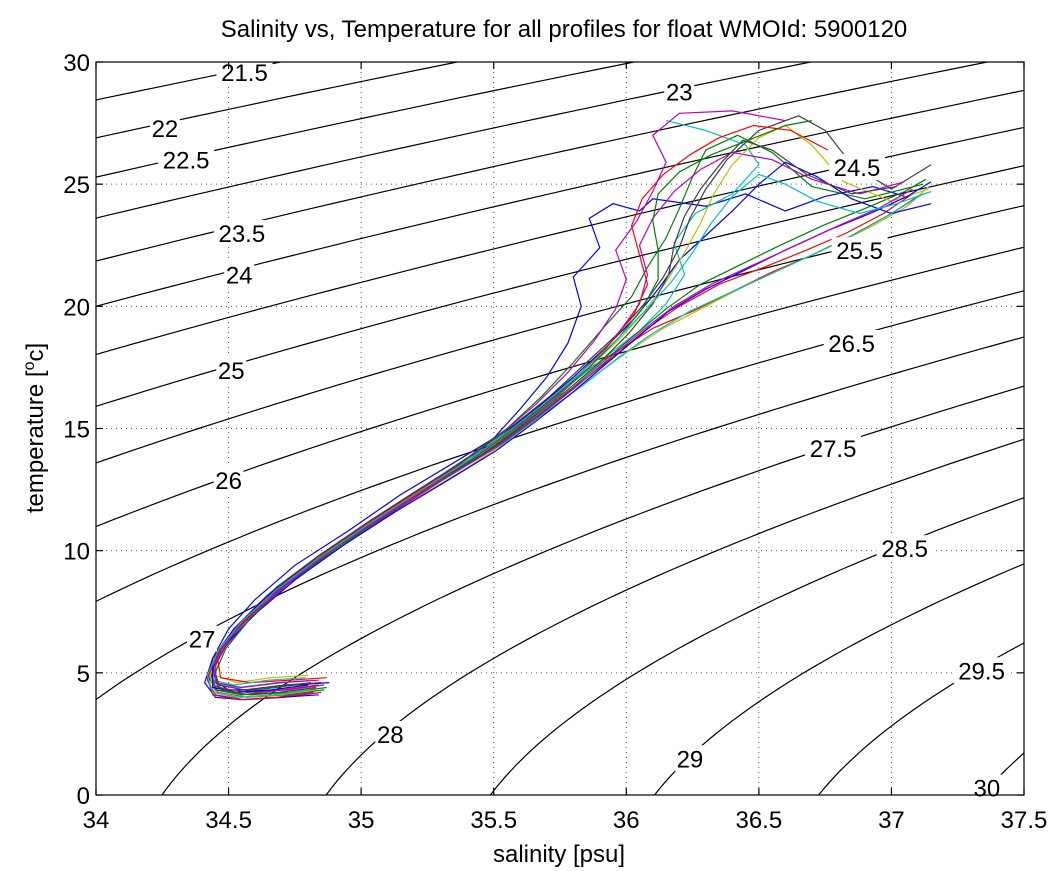 The image size is (1060, 871). I want to click on contour-label: 24, so click(239, 276).